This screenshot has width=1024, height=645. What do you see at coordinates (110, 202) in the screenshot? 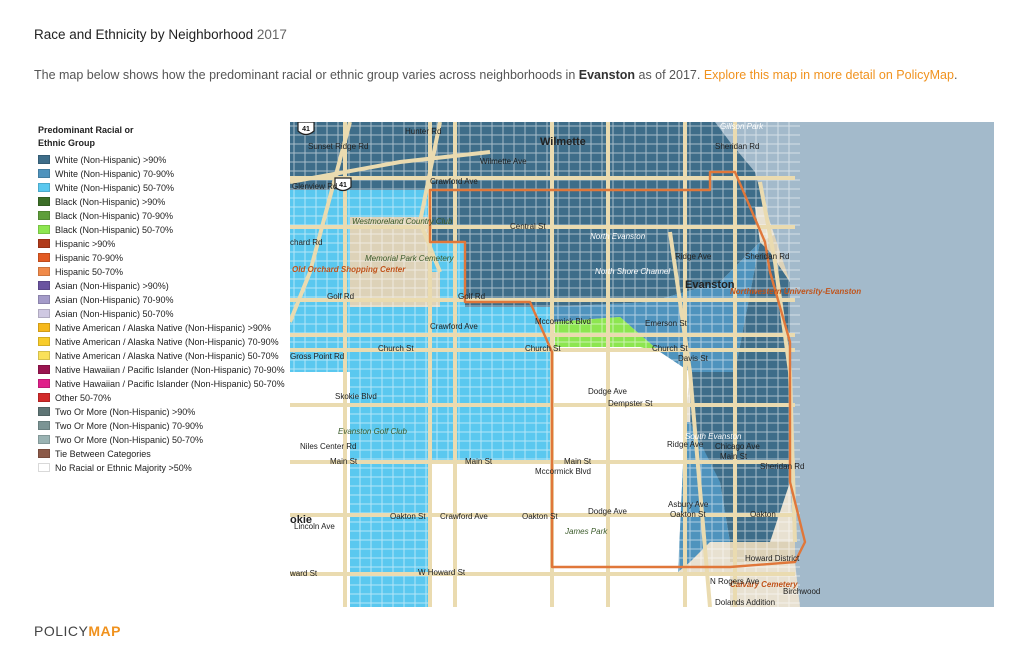
I see `legend-label: Black (Non-Hispanic) >90%` at bounding box center [110, 202].